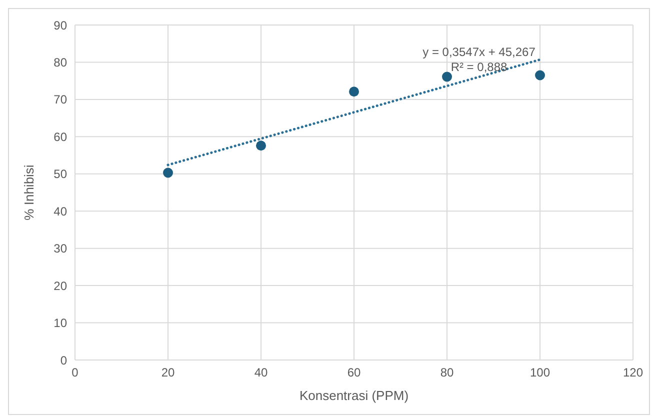 The width and height of the screenshot is (654, 419). I want to click on x-tick-label: 120, so click(633, 373).